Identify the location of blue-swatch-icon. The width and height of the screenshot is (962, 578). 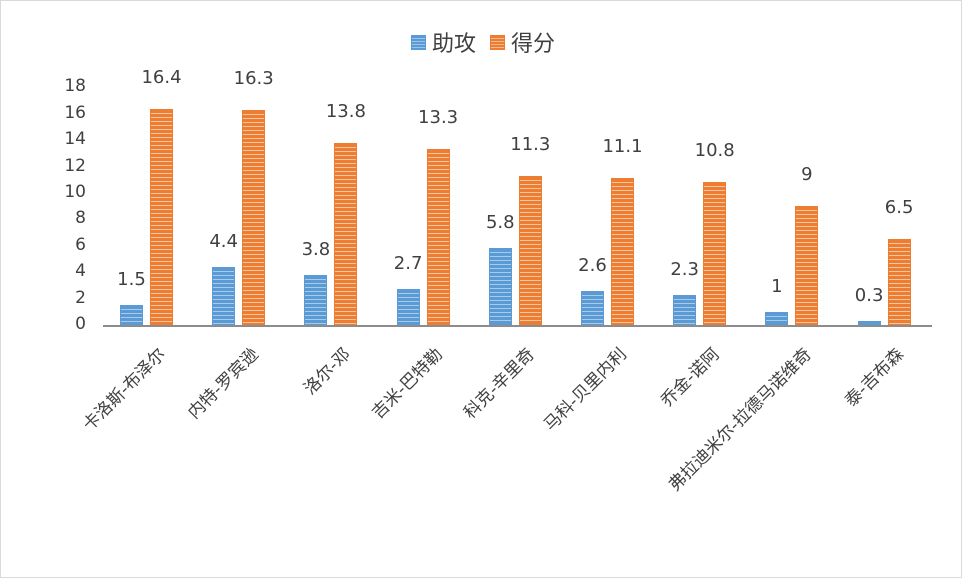
(418, 42).